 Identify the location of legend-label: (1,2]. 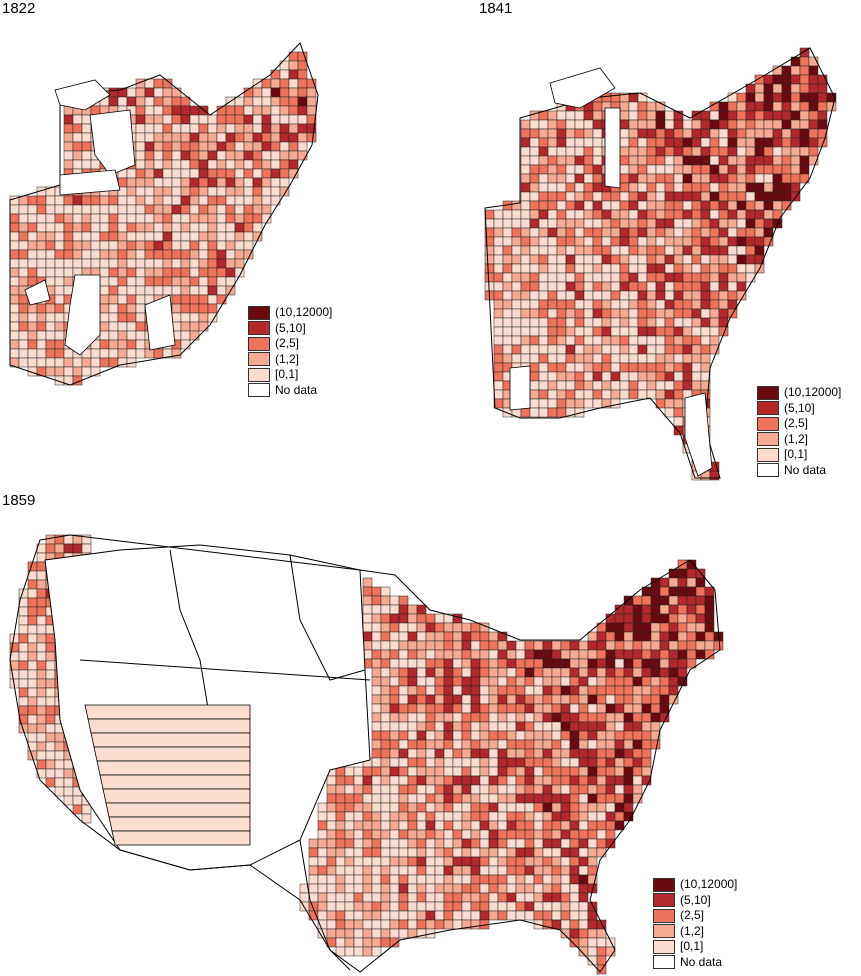
(692, 930).